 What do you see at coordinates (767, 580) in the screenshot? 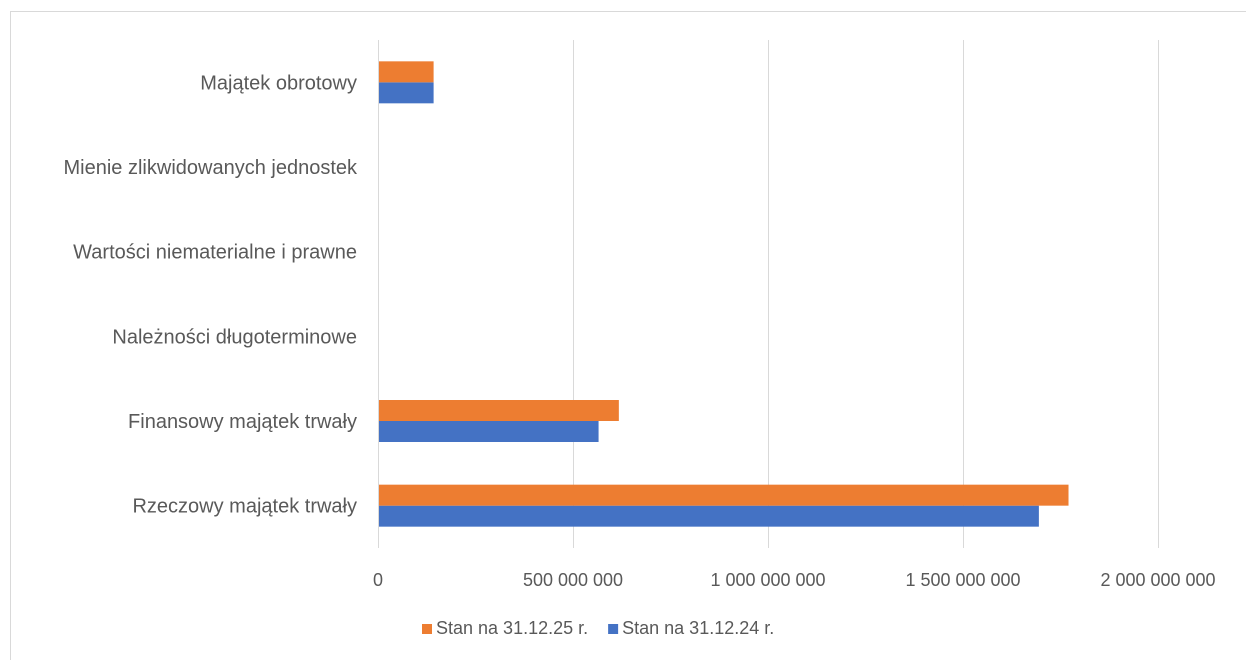
I see `x-tick-label: 1 000 000 000` at bounding box center [767, 580].